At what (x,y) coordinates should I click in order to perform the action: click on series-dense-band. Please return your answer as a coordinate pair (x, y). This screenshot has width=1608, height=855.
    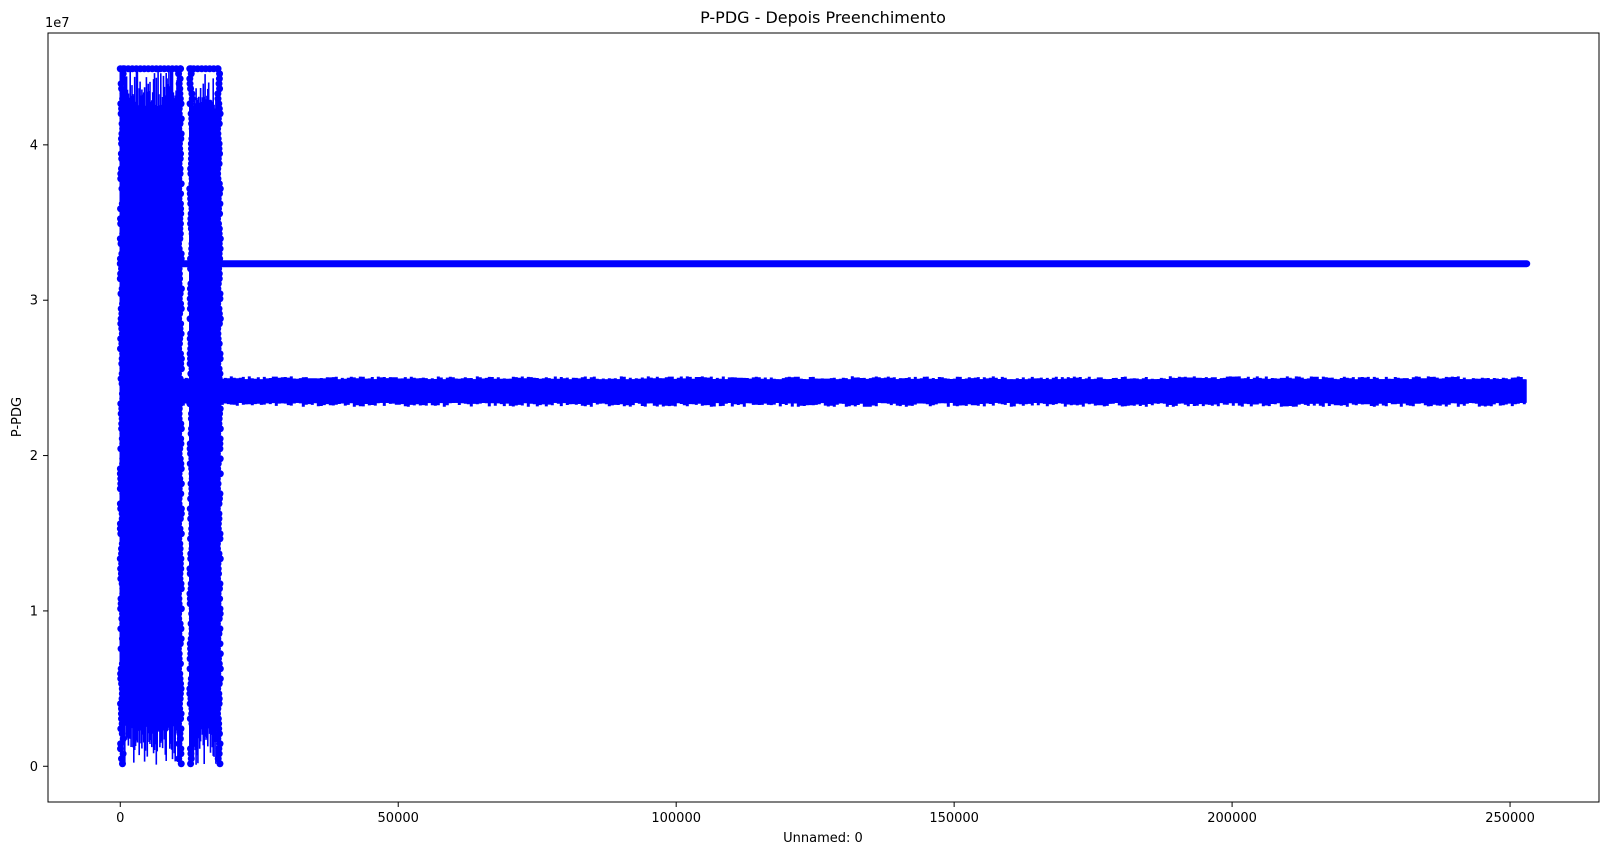
    Looking at the image, I should click on (823, 391).